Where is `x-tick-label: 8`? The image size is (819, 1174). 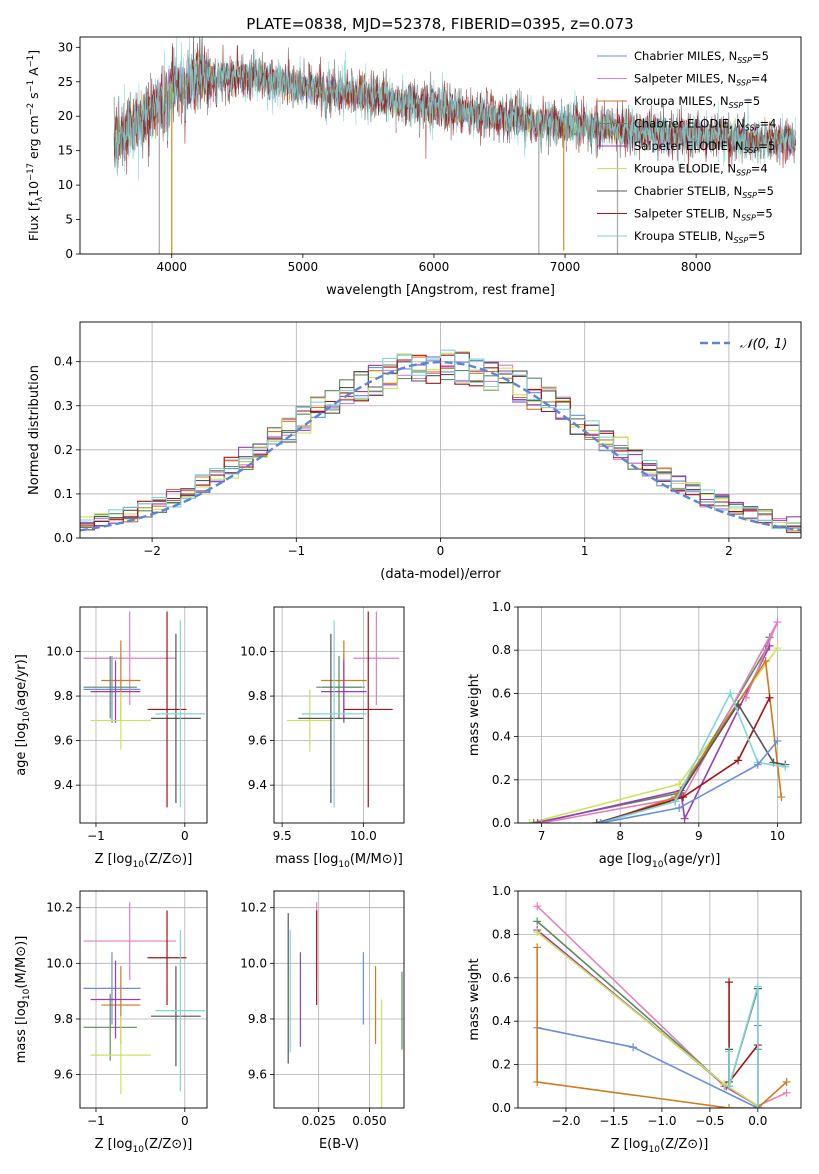 x-tick-label: 8 is located at coordinates (620, 836).